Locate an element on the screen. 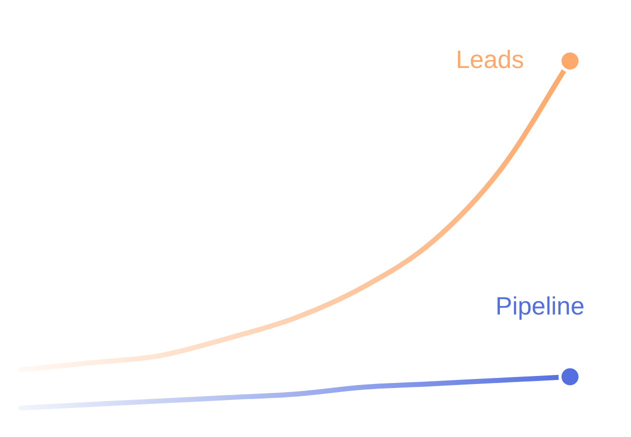 This screenshot has width=631, height=437. series-label: Leads is located at coordinates (490, 60).